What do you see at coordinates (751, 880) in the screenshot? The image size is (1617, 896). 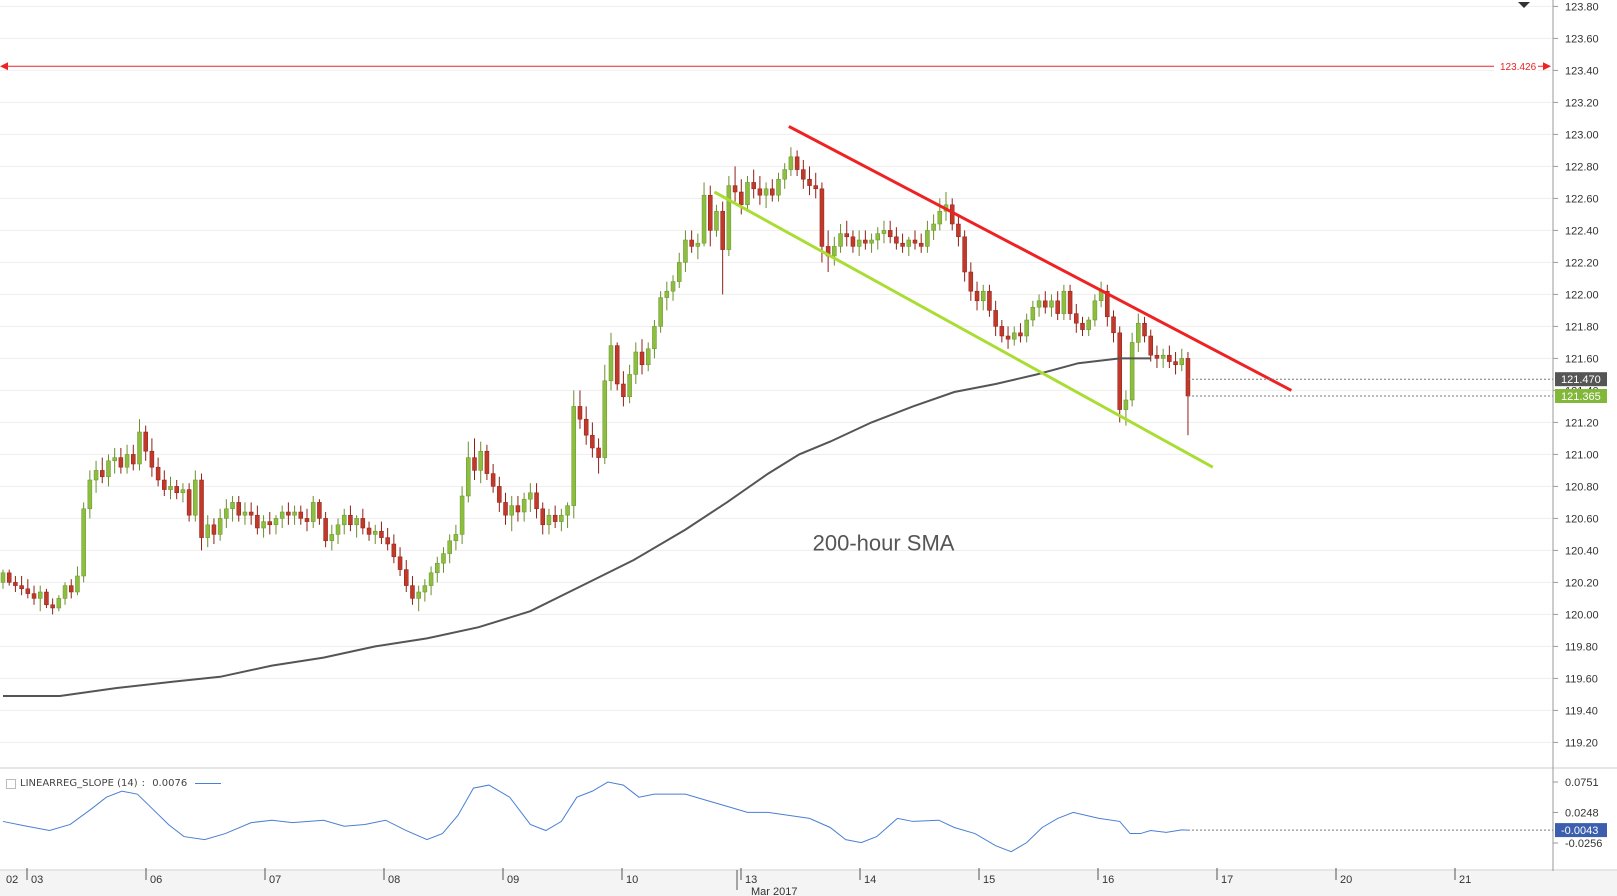 I see `xaxis-day-label: 13` at bounding box center [751, 880].